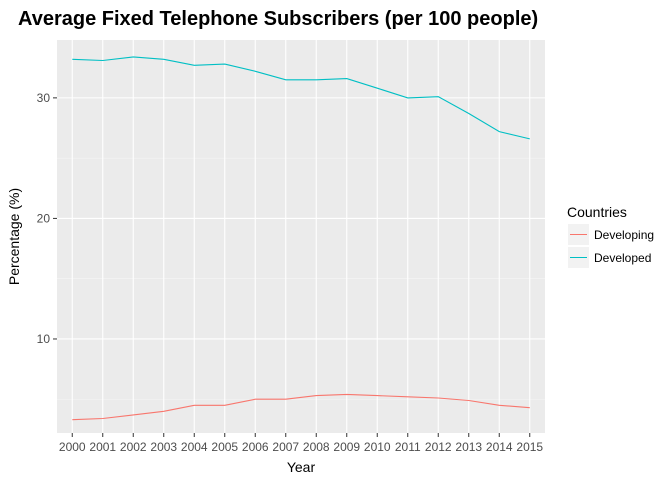 This screenshot has width=672, height=480. I want to click on x-tick-label: 2013, so click(468, 447).